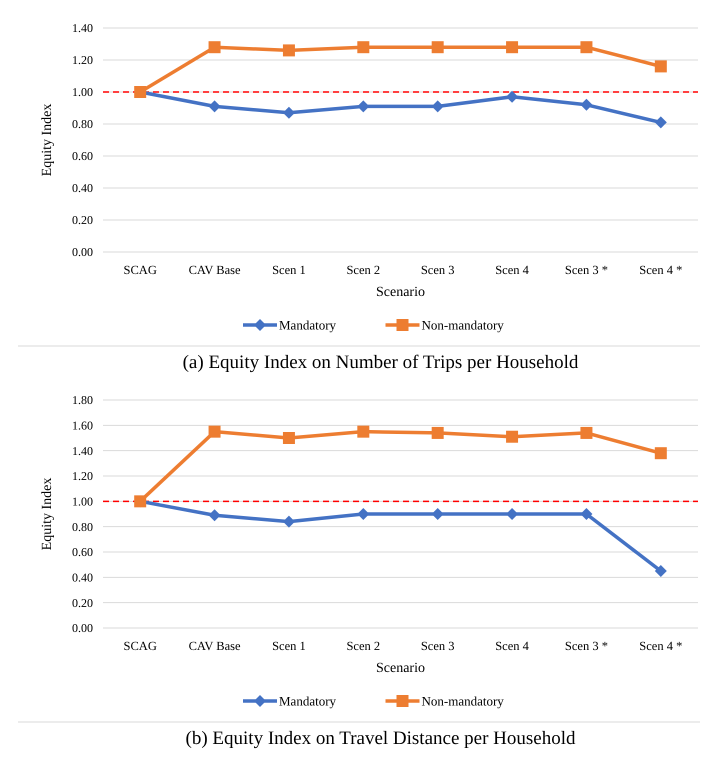 This screenshot has height=764, width=708. What do you see at coordinates (380, 362) in the screenshot?
I see `text: (a) Equity Index on Number of Trips per Household` at bounding box center [380, 362].